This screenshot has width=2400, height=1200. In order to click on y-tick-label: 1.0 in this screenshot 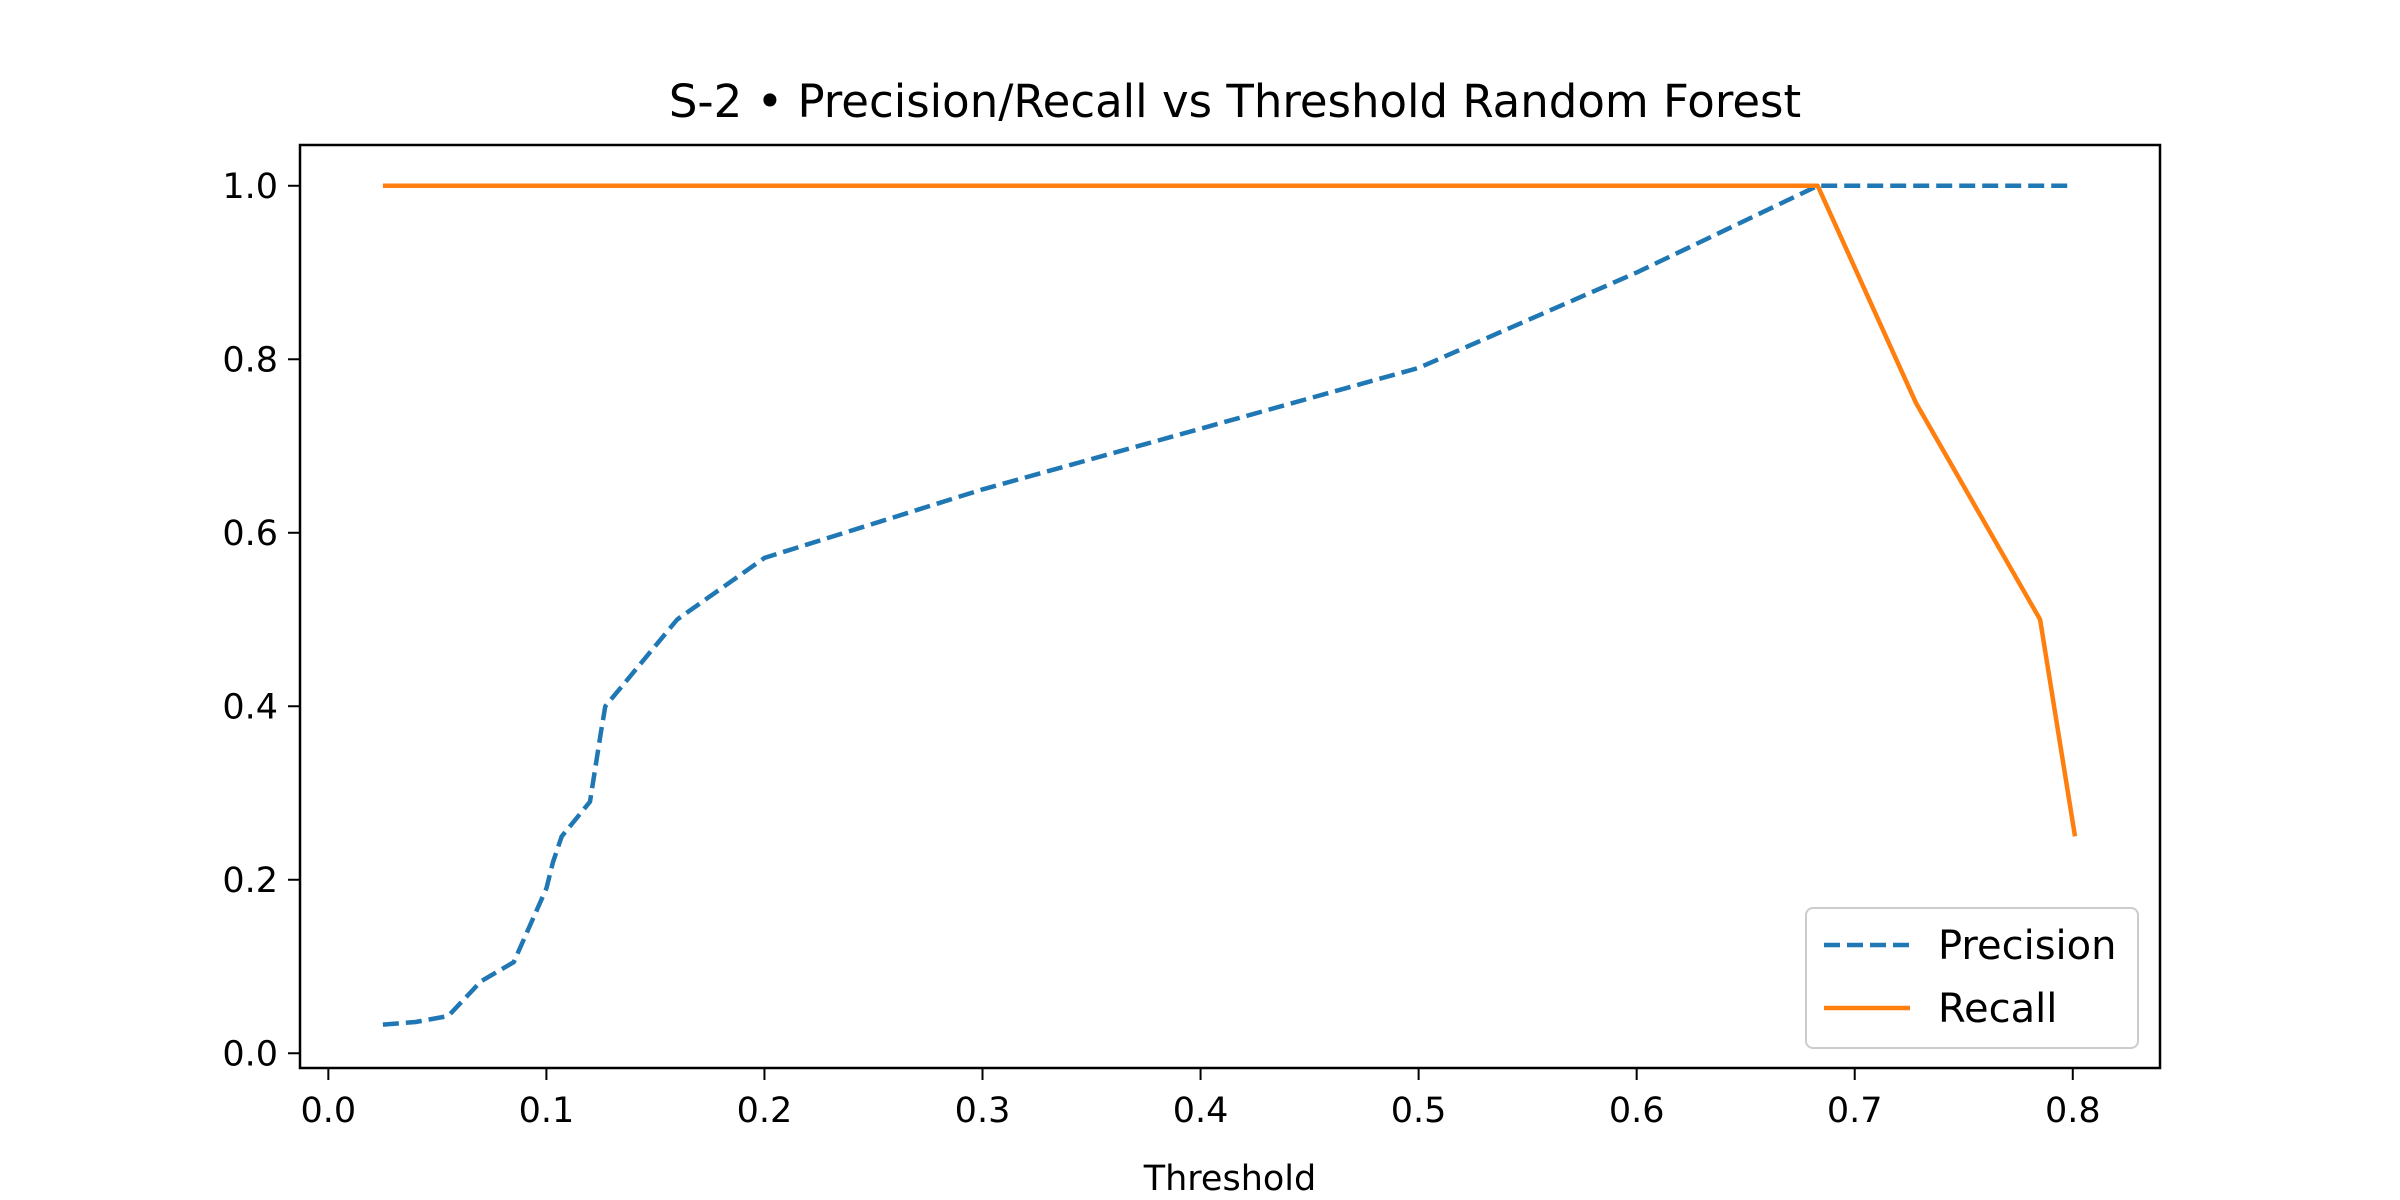, I will do `click(250, 187)`.